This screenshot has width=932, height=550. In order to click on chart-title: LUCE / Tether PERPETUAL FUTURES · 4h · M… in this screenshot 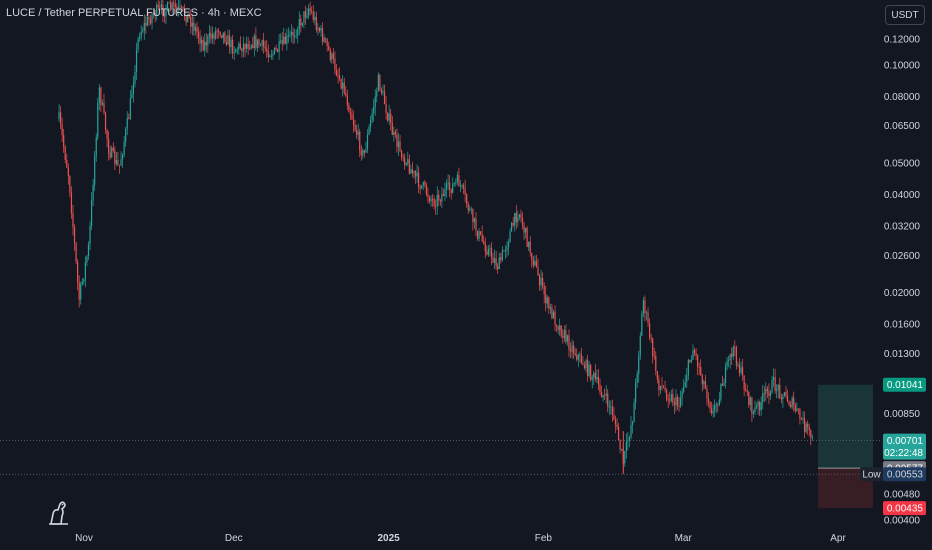, I will do `click(134, 13)`.